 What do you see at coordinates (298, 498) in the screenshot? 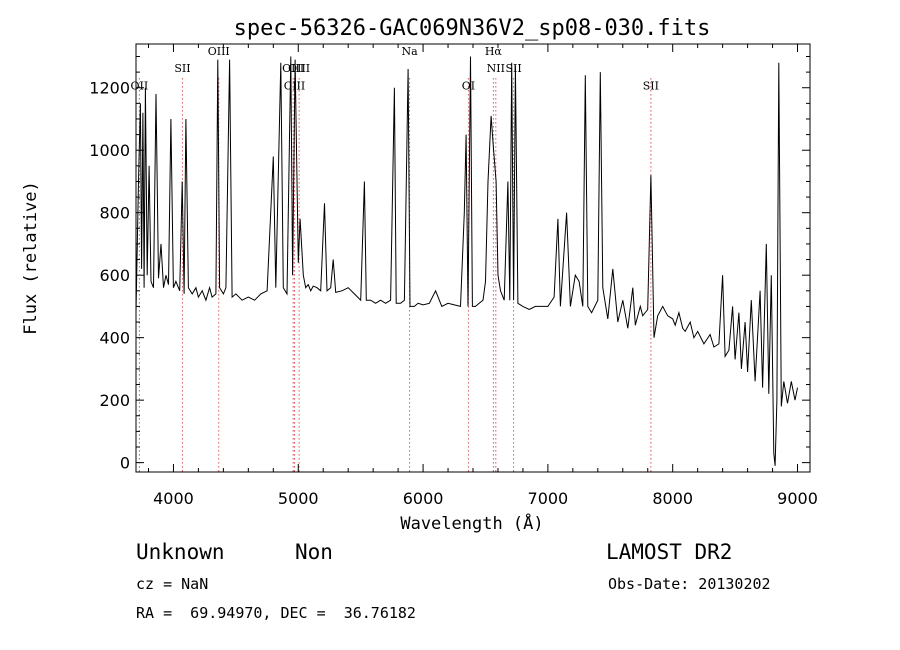
I see `x-tick-label: 5000` at bounding box center [298, 498].